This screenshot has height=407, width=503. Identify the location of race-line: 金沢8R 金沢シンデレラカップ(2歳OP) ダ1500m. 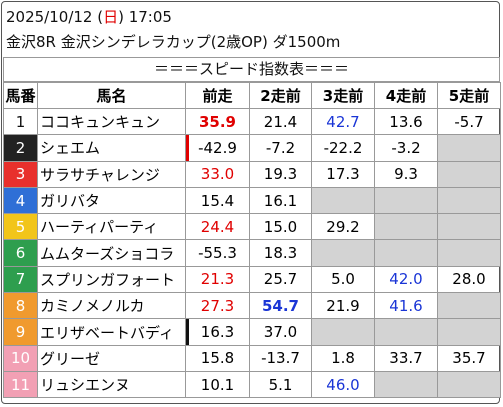
(173, 42).